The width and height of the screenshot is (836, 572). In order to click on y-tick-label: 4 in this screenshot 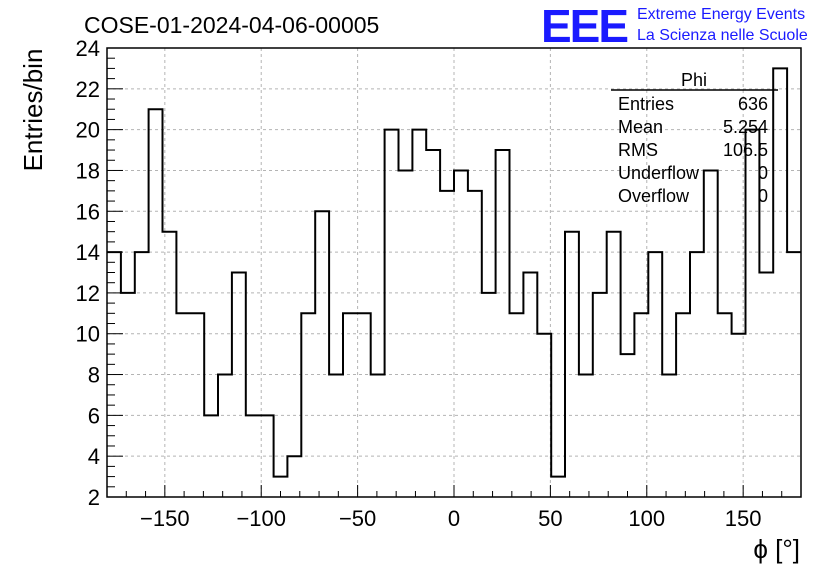, I will do `click(94, 456)`.